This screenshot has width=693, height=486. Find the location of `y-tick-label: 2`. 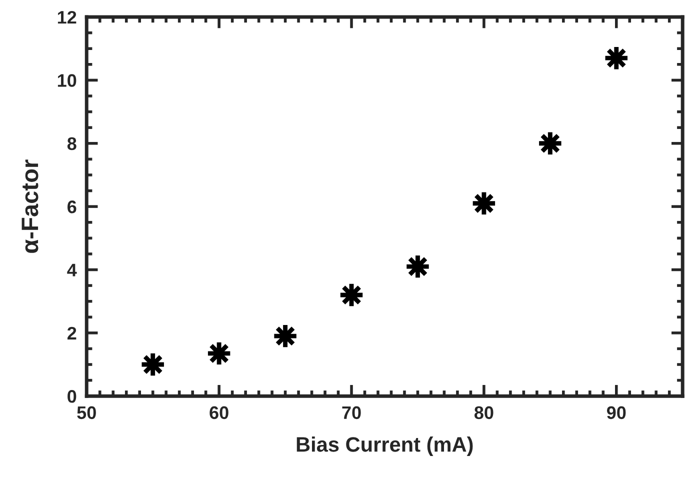

y-tick-label: 2 is located at coordinates (71, 333).